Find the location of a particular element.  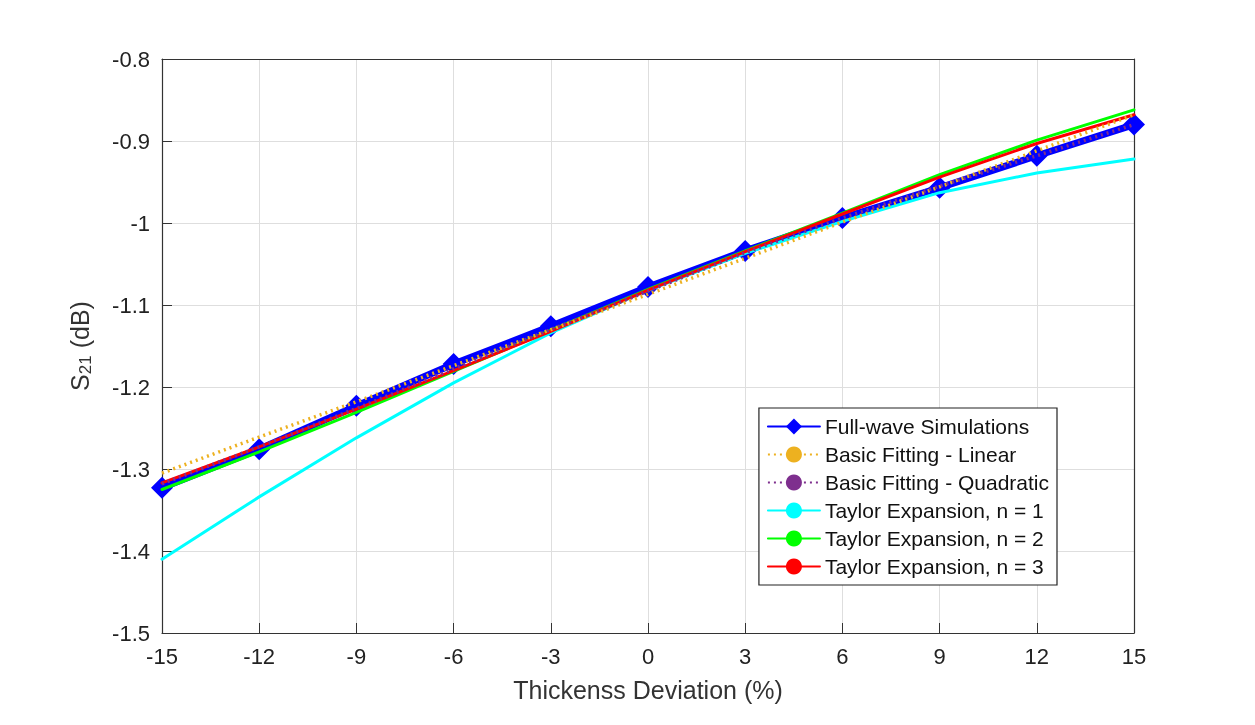

x-tick-label: -15 is located at coordinates (162, 656).